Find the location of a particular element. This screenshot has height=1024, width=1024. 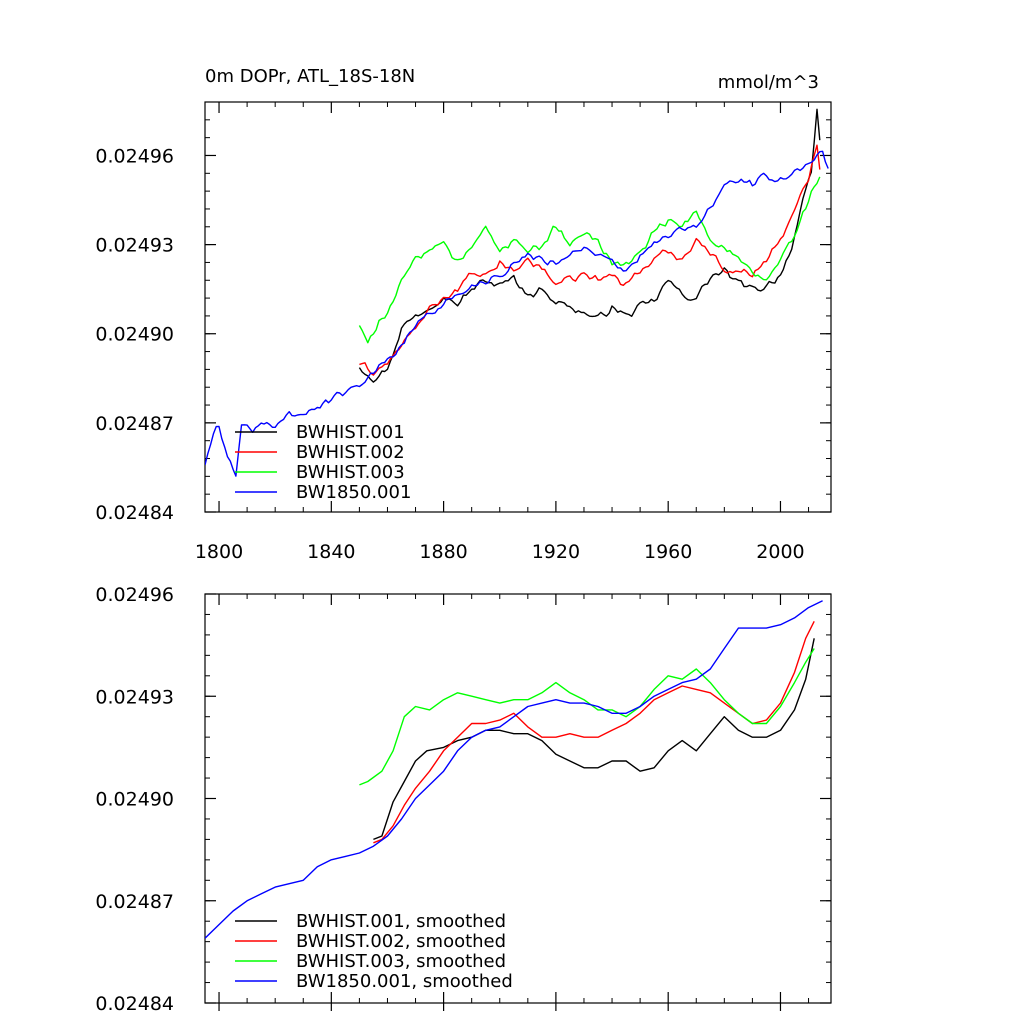

legend-label: BWHIST.001 is located at coordinates (350, 432).